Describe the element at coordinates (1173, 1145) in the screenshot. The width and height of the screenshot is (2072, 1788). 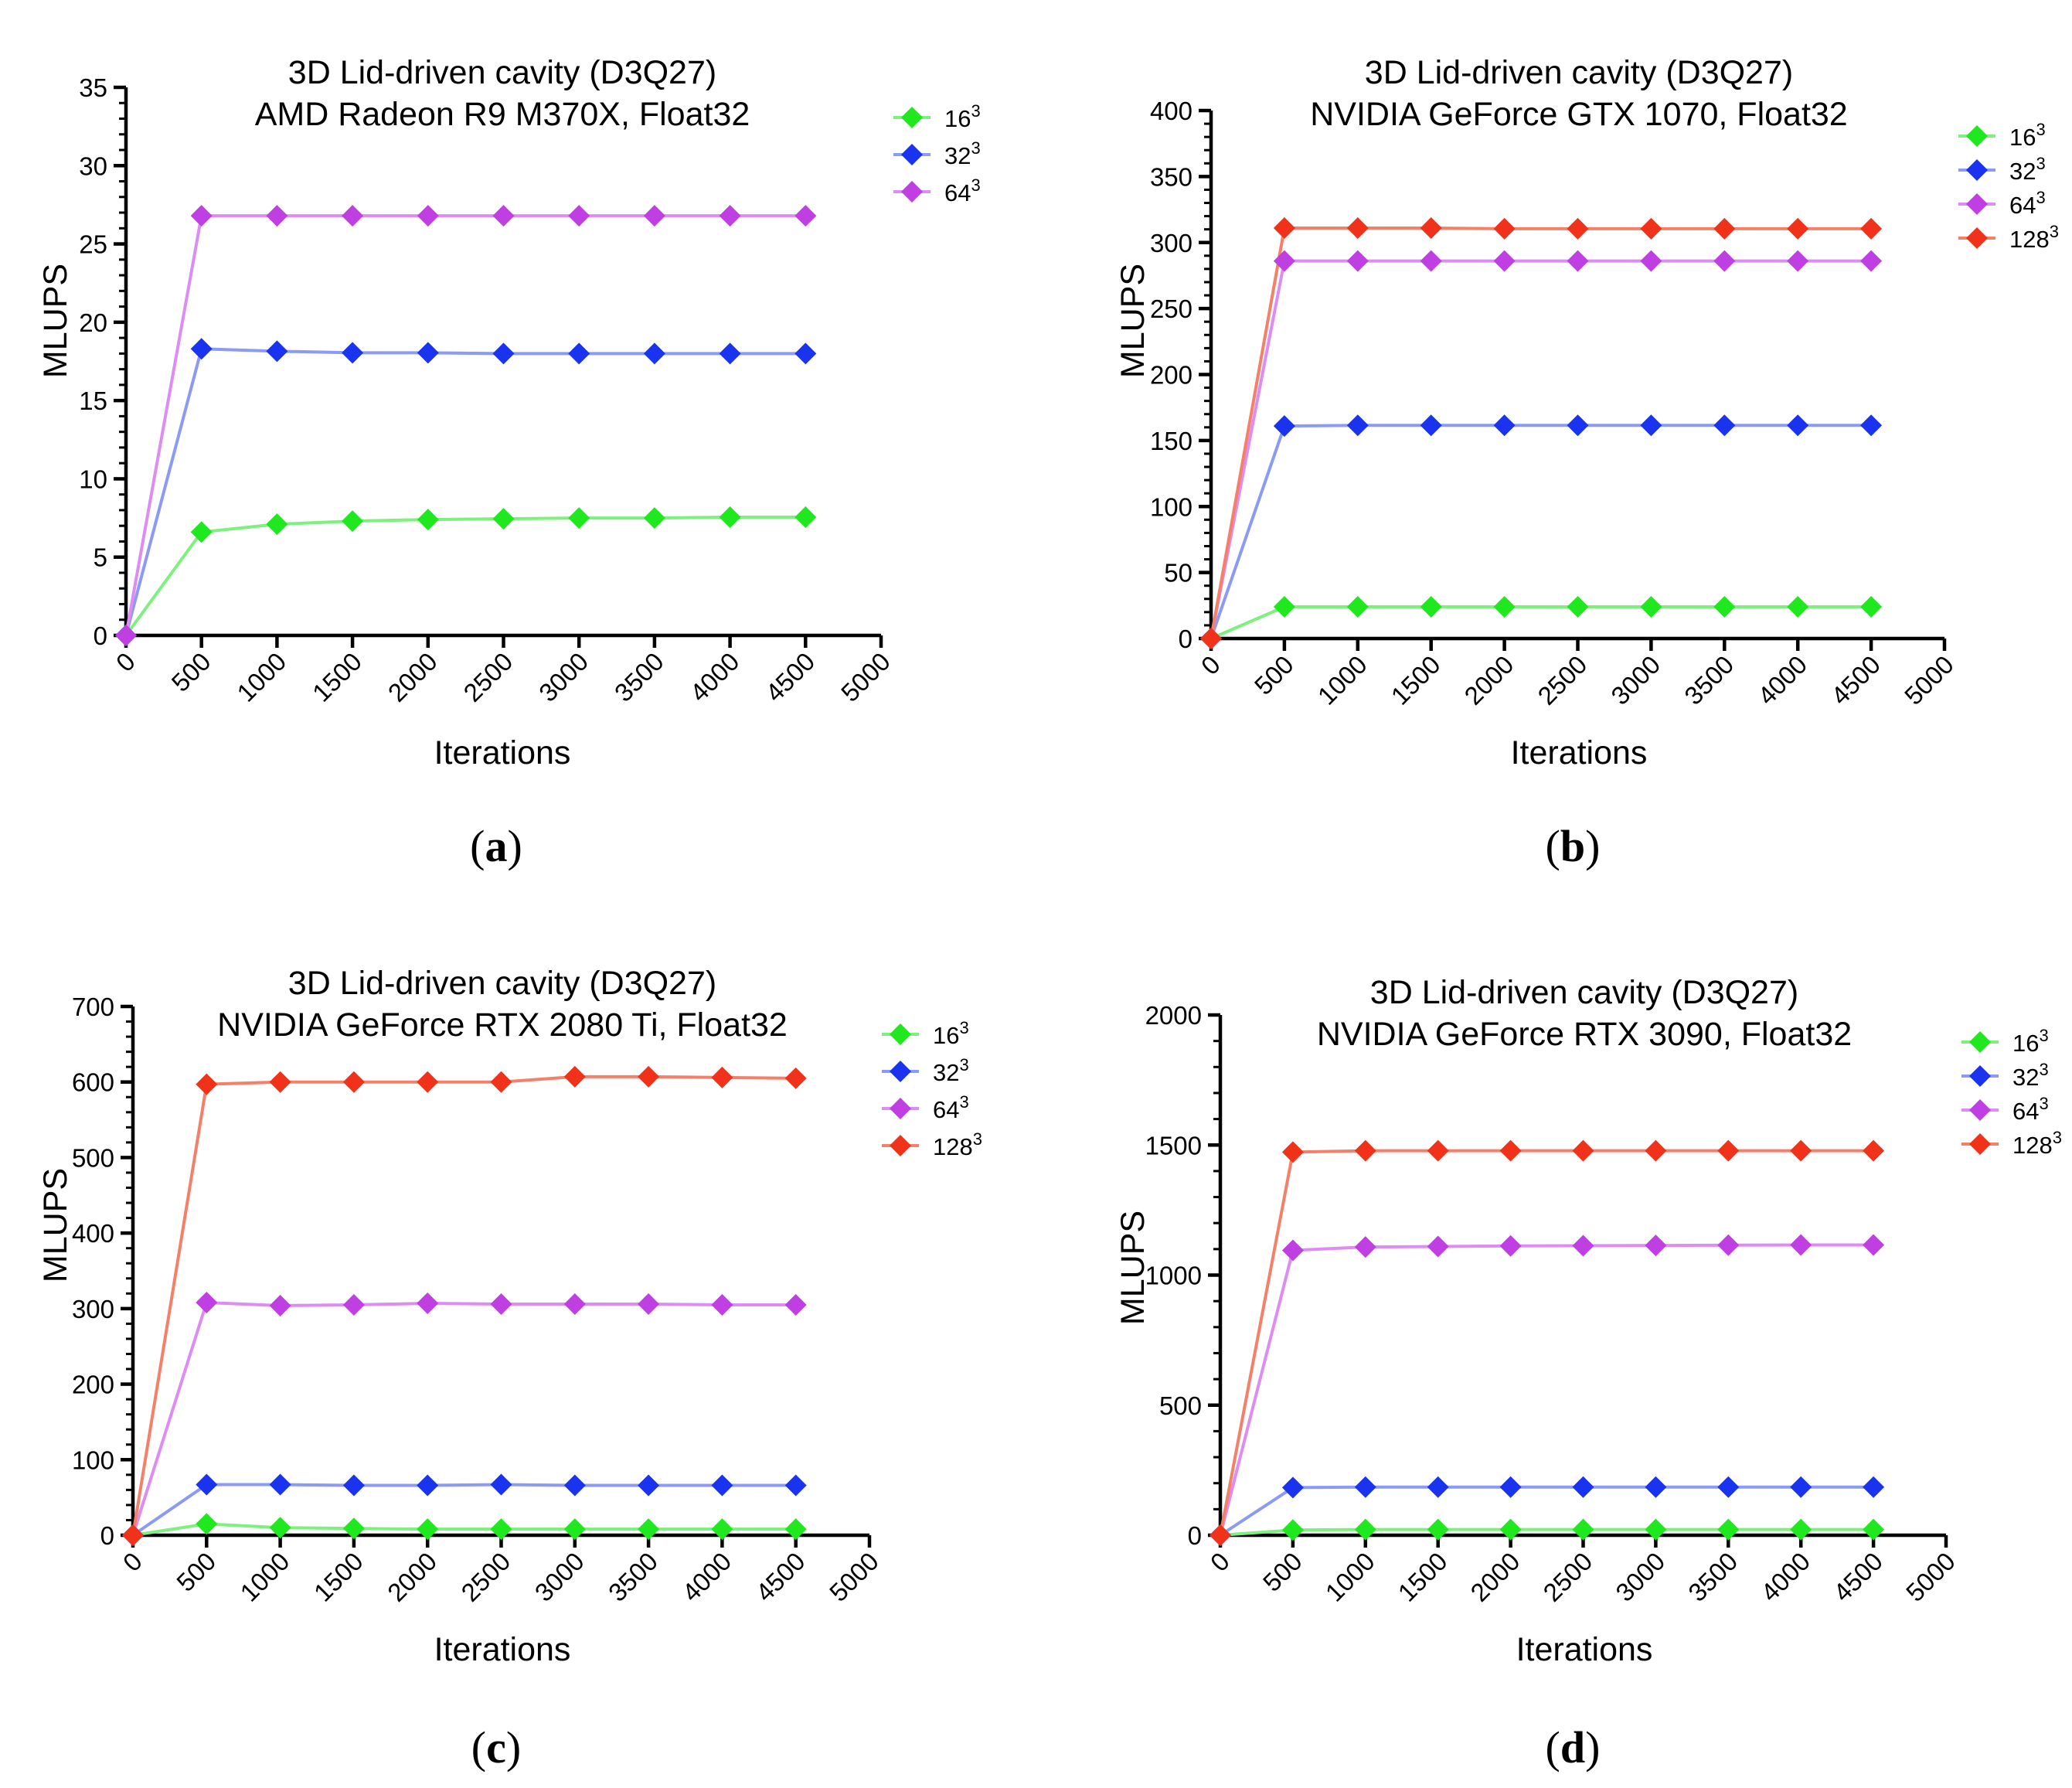
I see `y-tick-label: 1500` at that location.